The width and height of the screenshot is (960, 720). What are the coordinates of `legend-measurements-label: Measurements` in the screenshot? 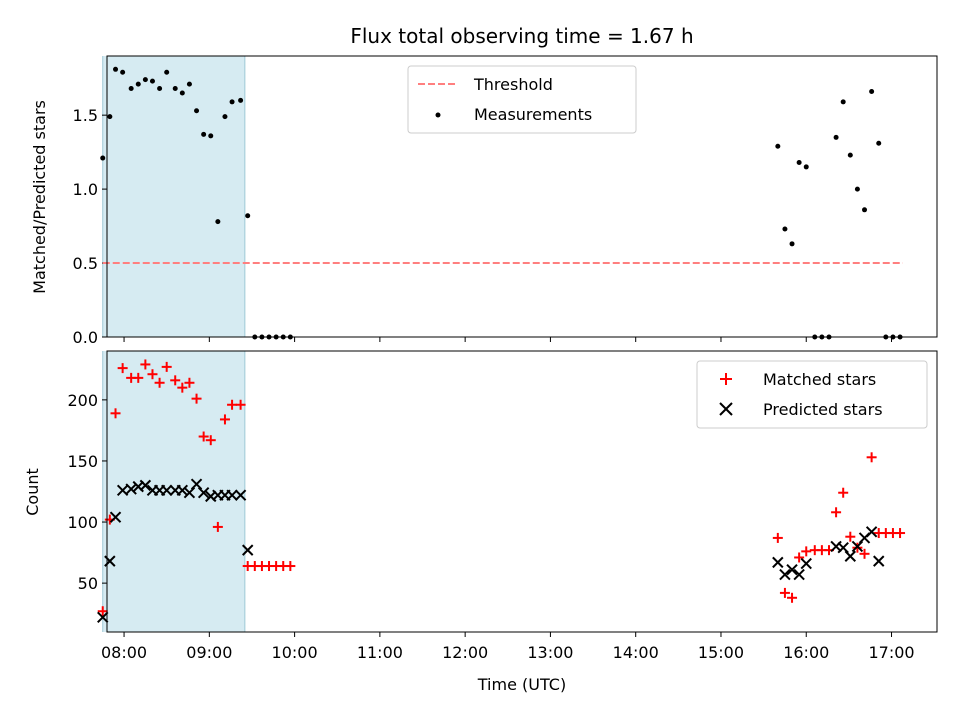 It's located at (533, 114).